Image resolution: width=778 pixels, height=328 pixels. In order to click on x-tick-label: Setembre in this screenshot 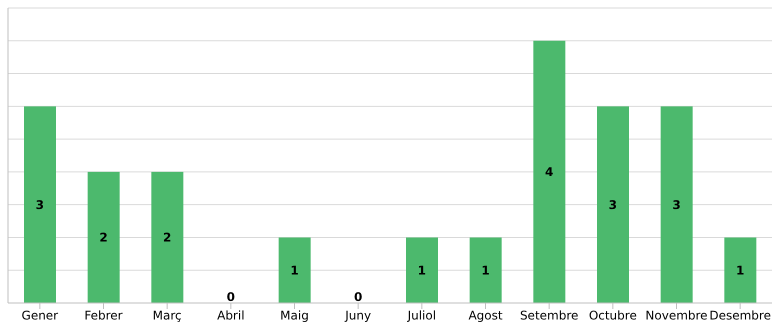, I will do `click(549, 315)`.